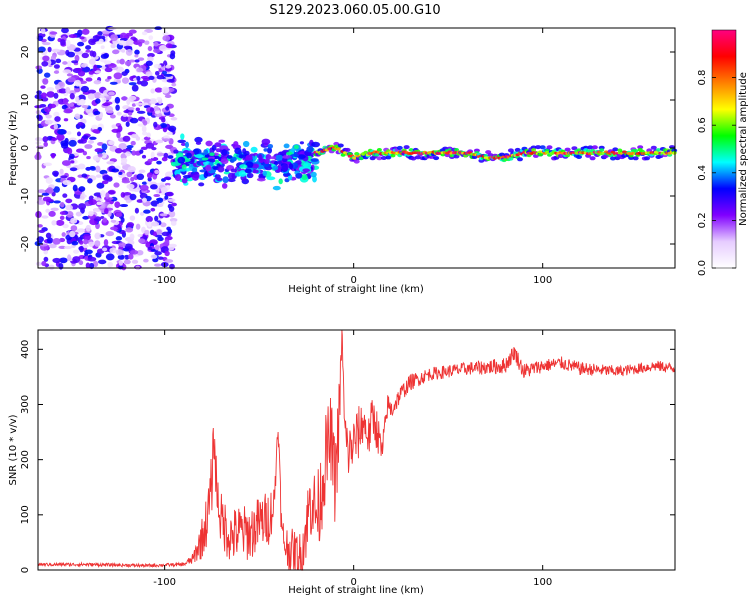  I want to click on y-tick-label: 300, so click(25, 404).